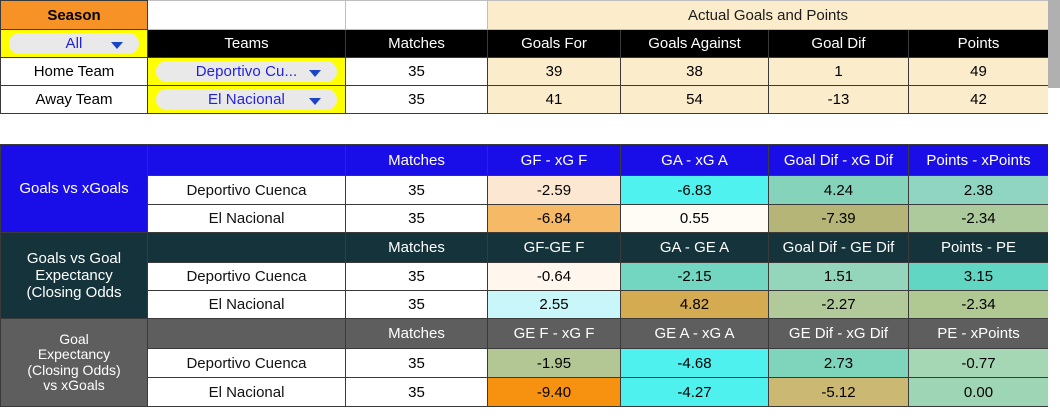  I want to click on away-team-select-cell: El Nacional, so click(246, 99).